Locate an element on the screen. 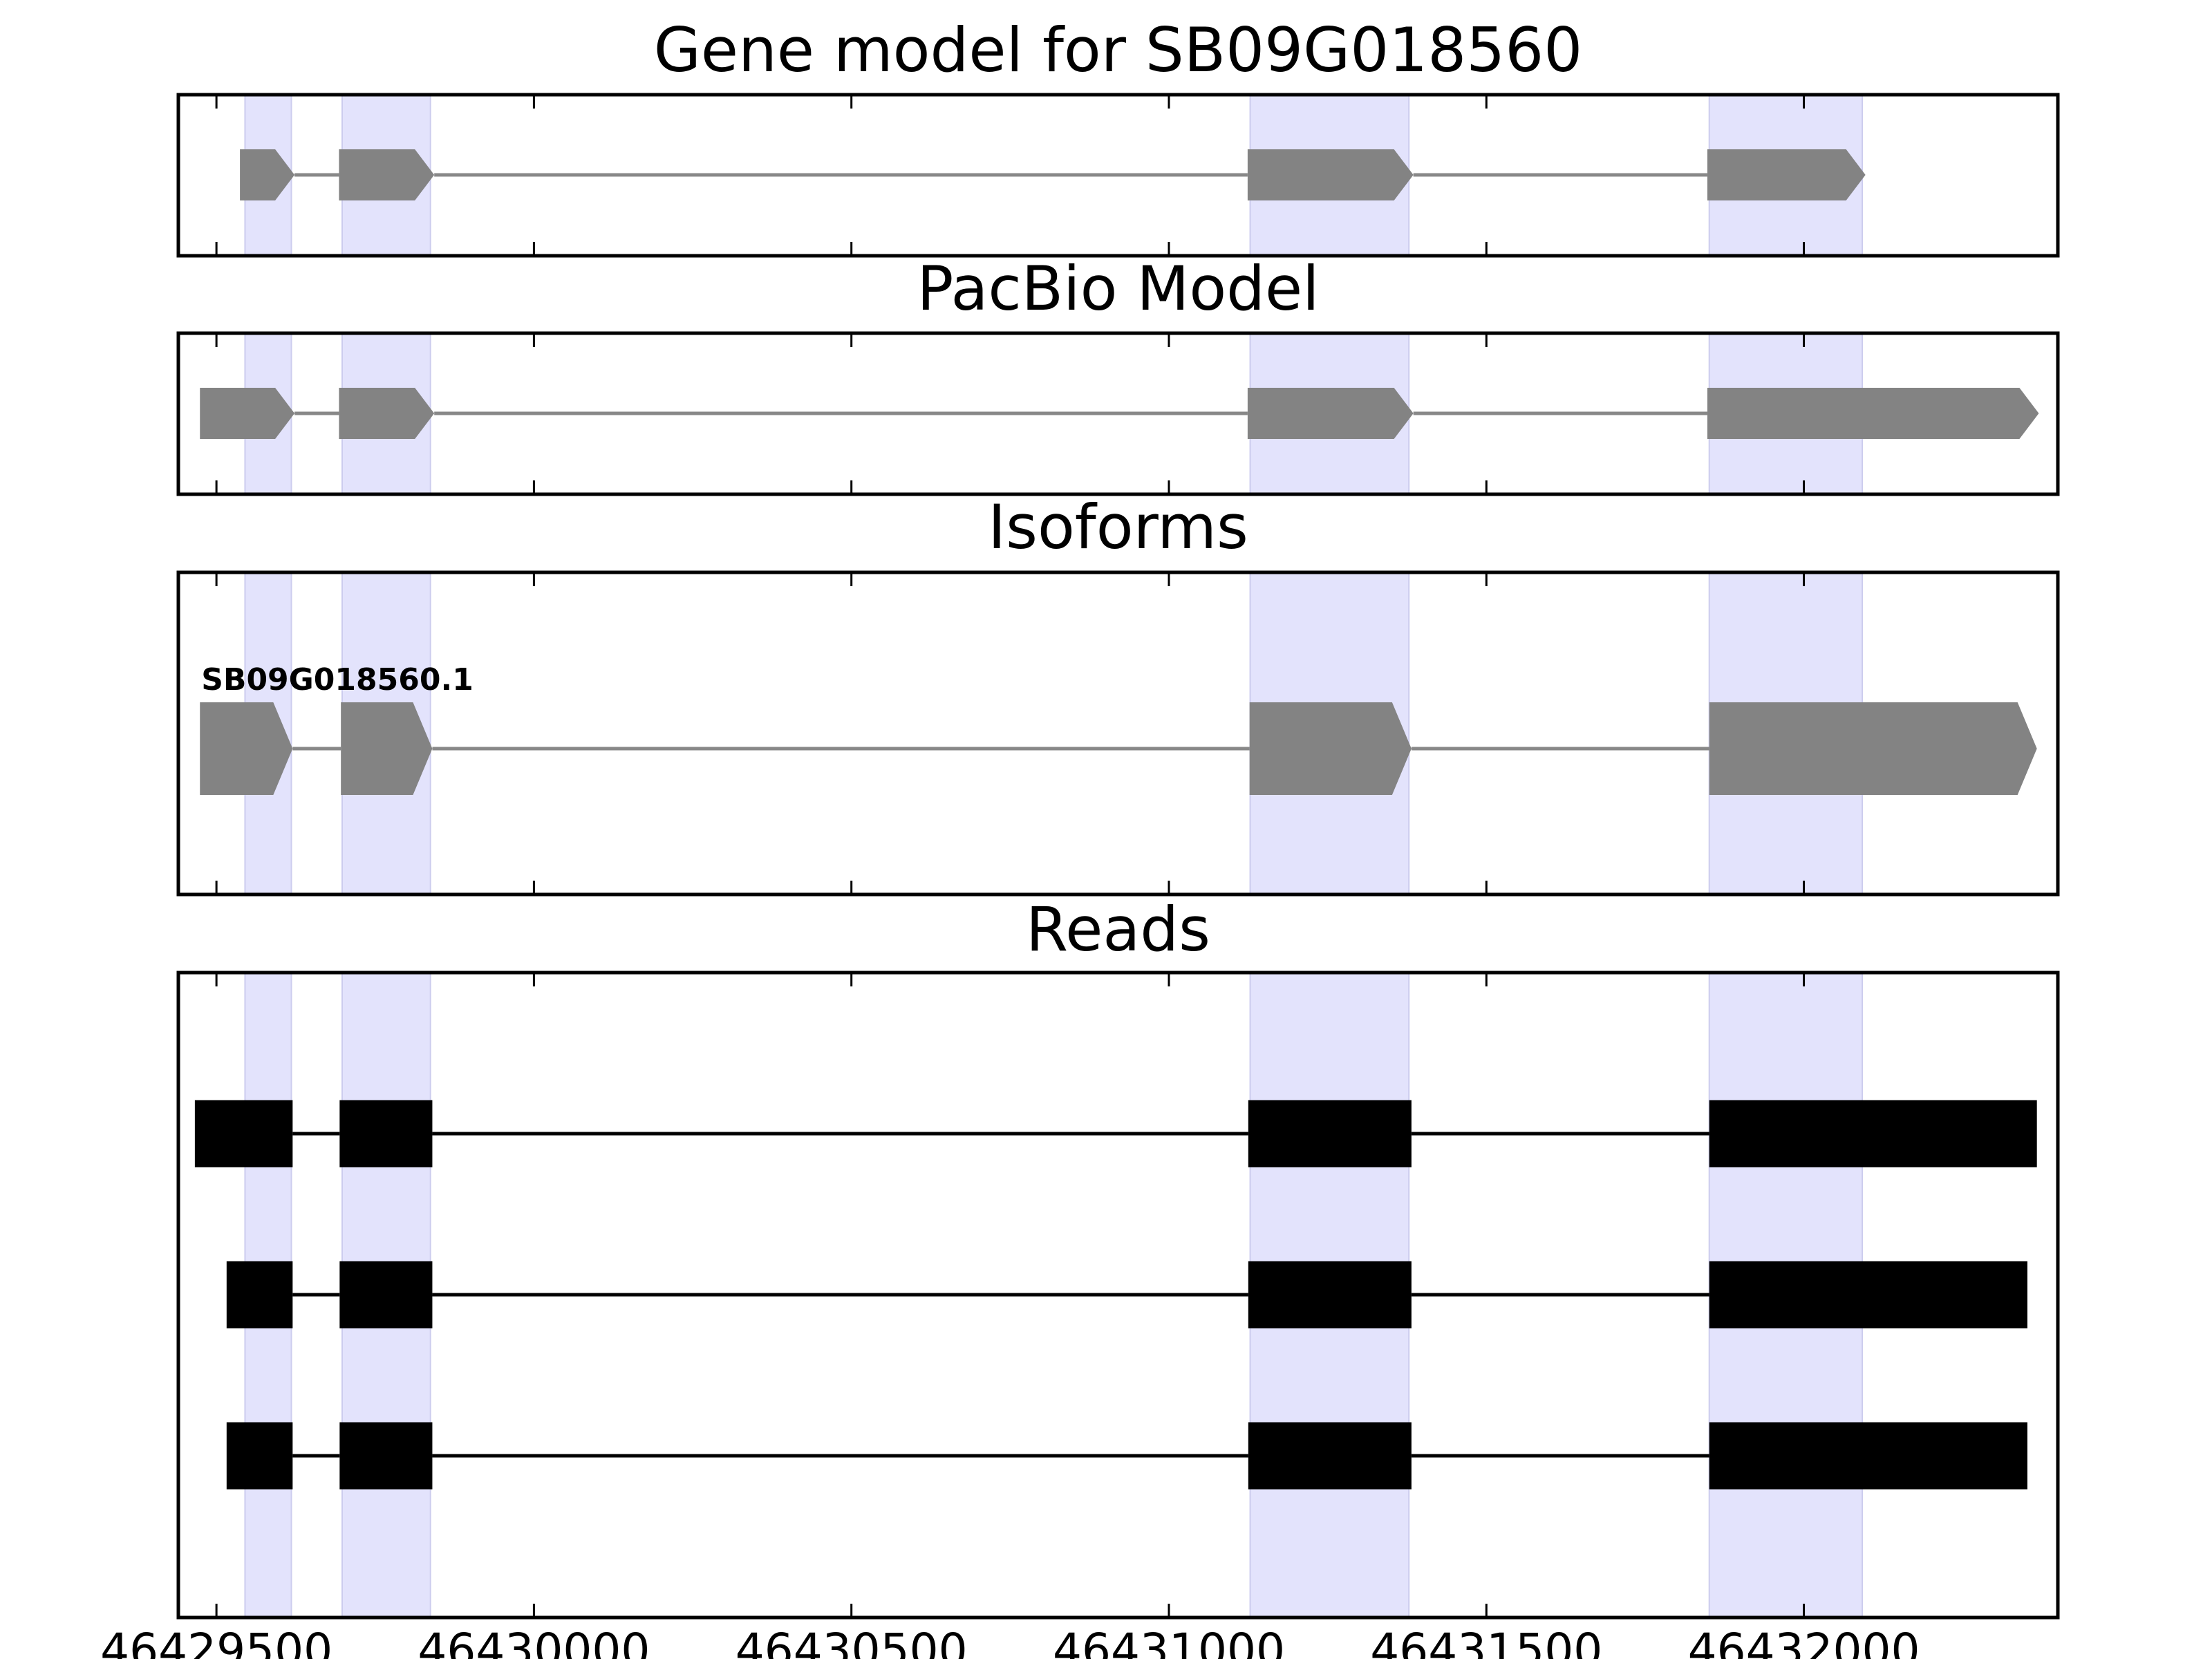  x-tick-label: 46431000 is located at coordinates (1169, 1642).